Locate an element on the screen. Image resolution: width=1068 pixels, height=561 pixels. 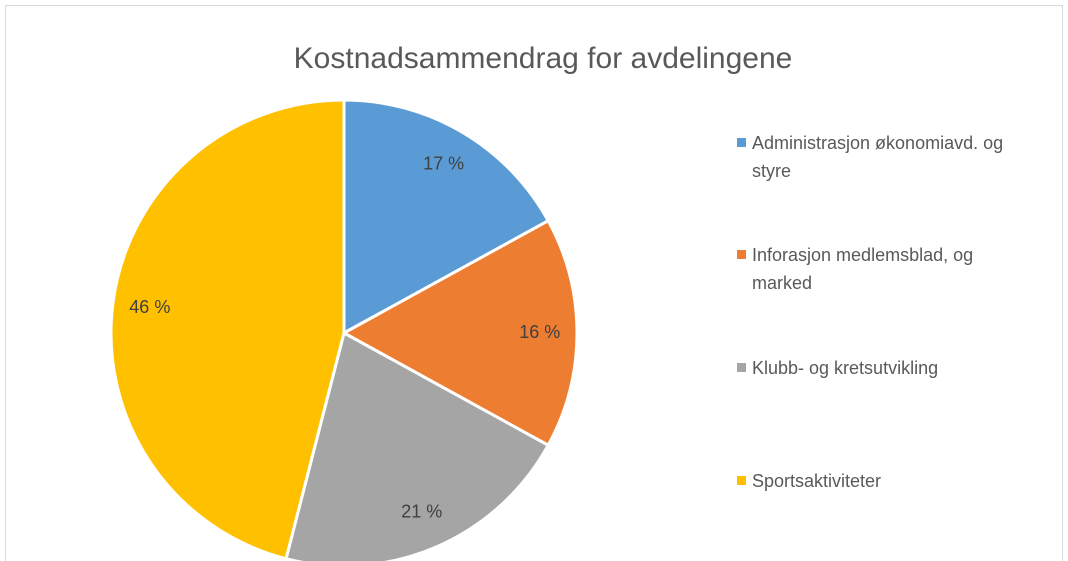
legend-label: Administrasjon økonomiavd. og styre is located at coordinates (878, 157).